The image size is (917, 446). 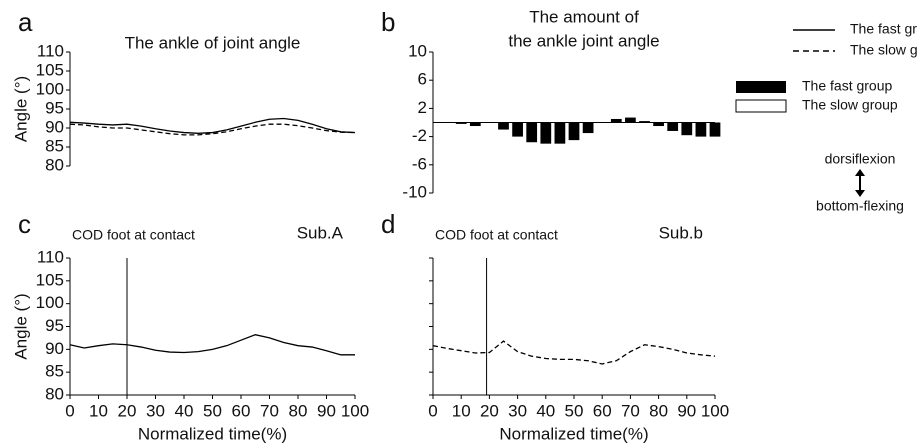 What do you see at coordinates (422, 107) in the screenshot?
I see `y-tick-label: 2` at bounding box center [422, 107].